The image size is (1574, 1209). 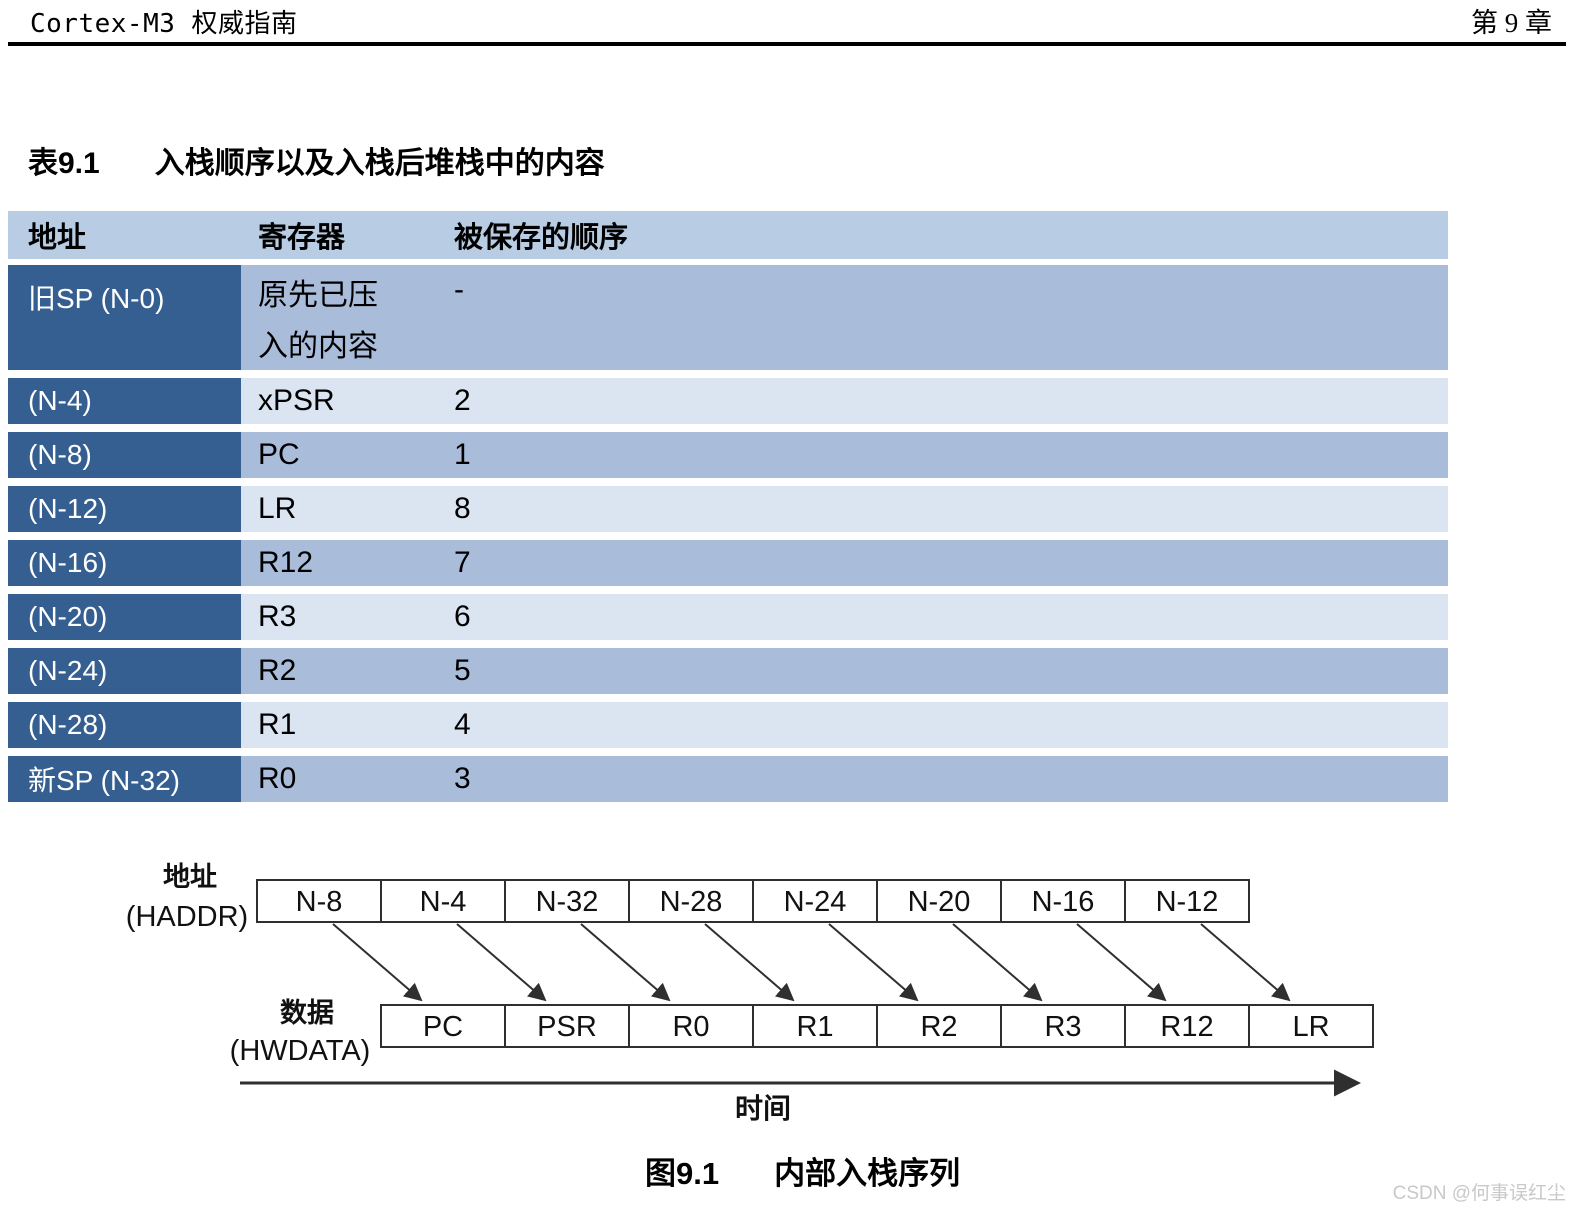 What do you see at coordinates (339, 509) in the screenshot?
I see `cell-register: LR` at bounding box center [339, 509].